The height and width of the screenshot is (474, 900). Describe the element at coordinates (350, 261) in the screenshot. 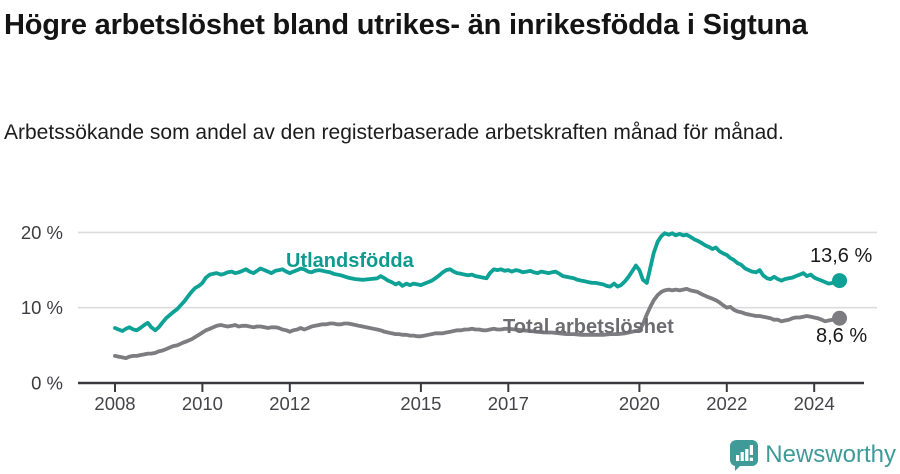

I see `series-label-utlandsfodda: Utlandsfödda` at that location.